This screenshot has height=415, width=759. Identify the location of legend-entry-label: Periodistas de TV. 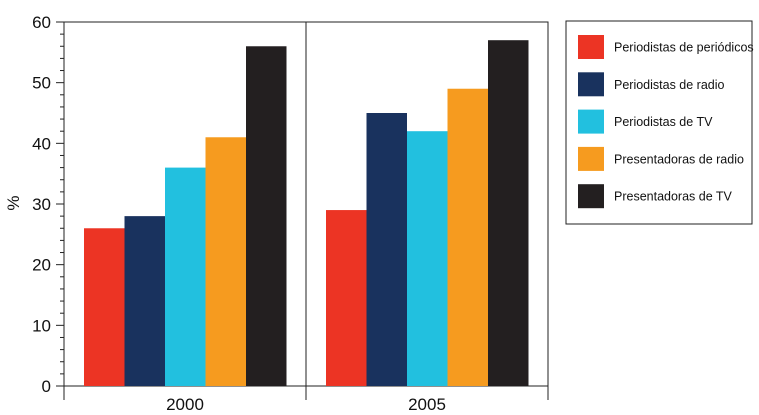
(663, 122).